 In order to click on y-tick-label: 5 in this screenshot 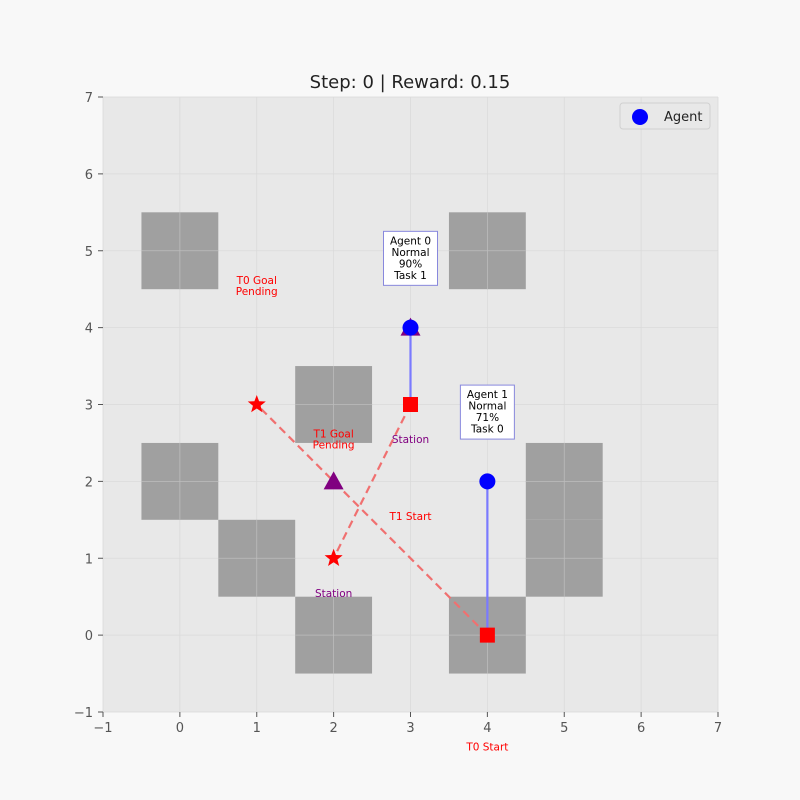, I will do `click(89, 252)`.